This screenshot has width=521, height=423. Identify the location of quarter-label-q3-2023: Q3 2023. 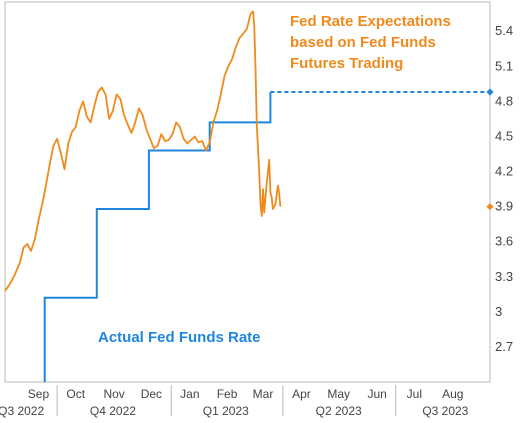
(445, 411).